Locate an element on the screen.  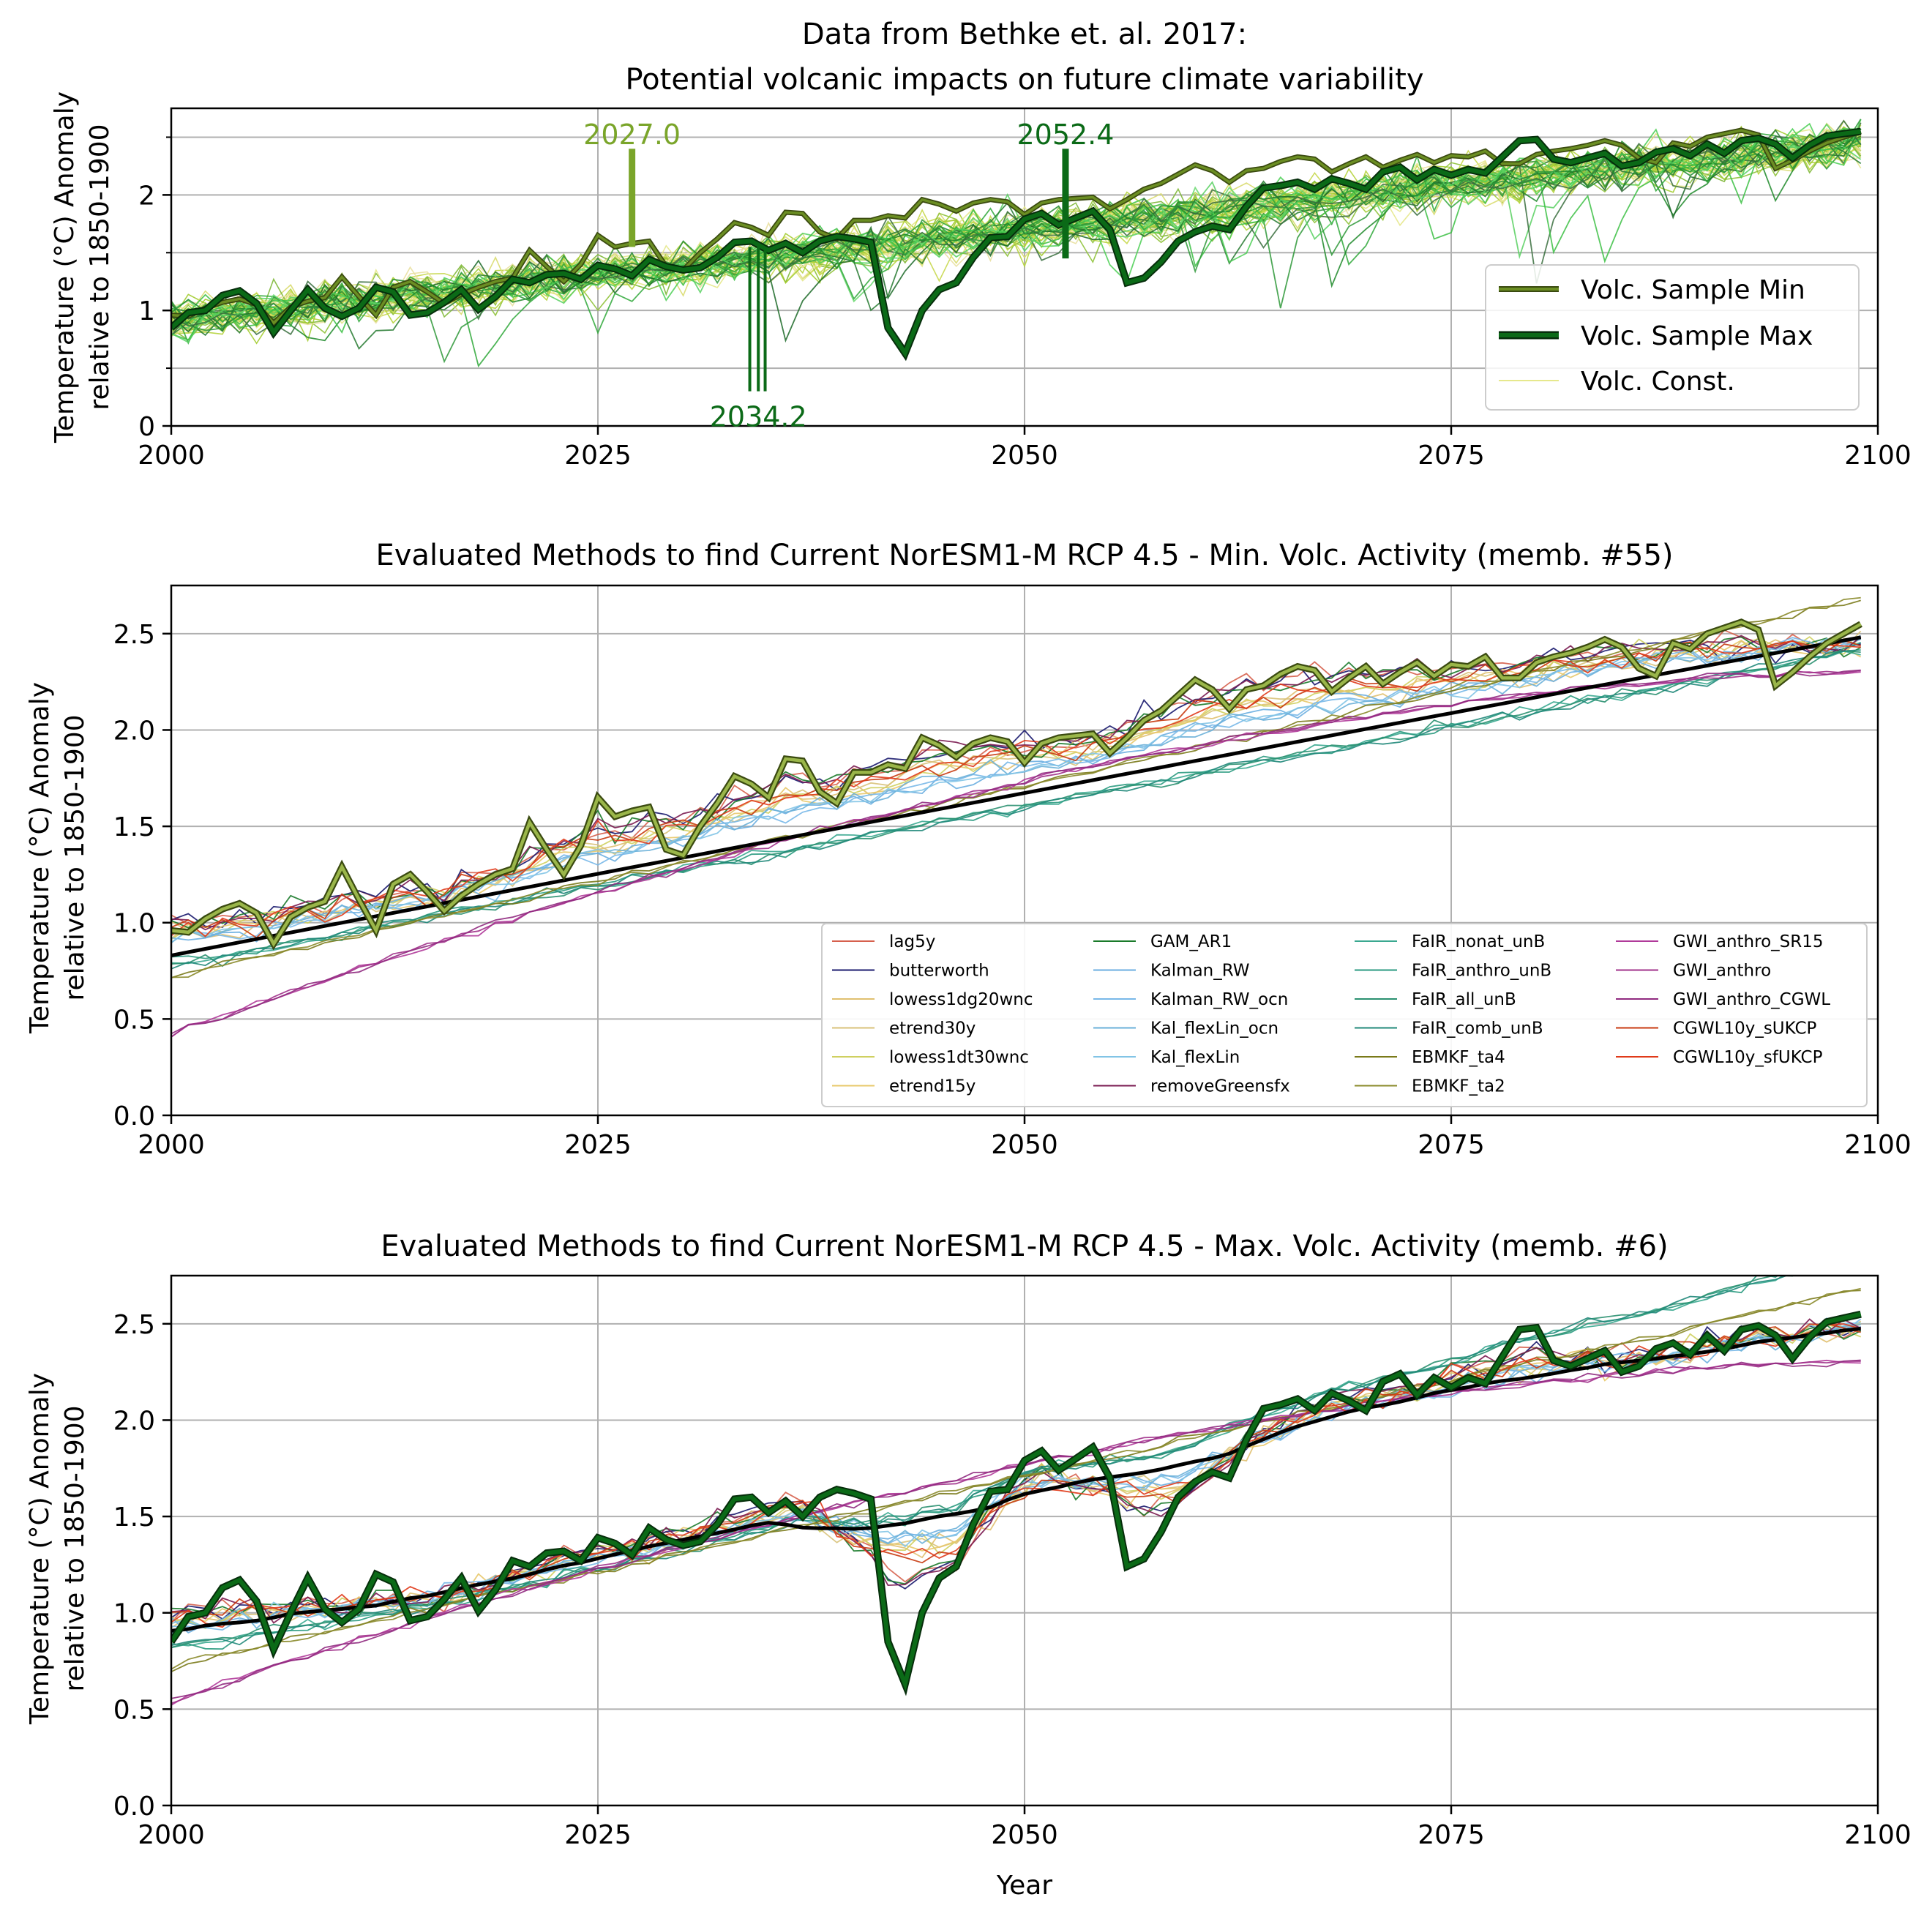
legend-label: FaIR_nonat_unB is located at coordinates (1478, 941).